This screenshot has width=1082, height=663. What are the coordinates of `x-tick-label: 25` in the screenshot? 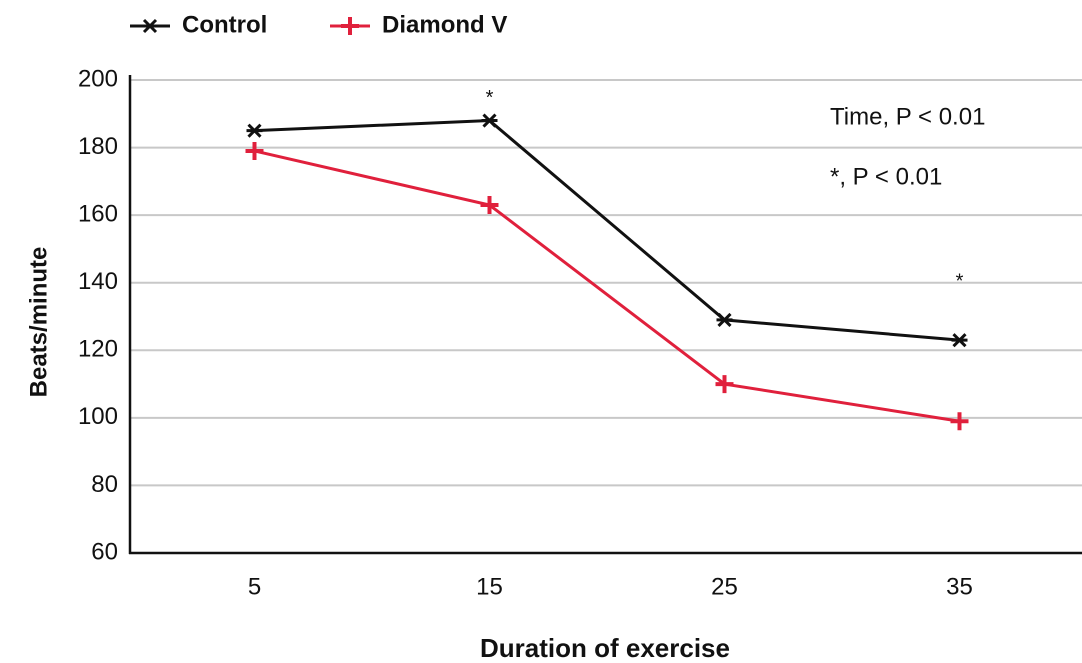 It's located at (724, 586).